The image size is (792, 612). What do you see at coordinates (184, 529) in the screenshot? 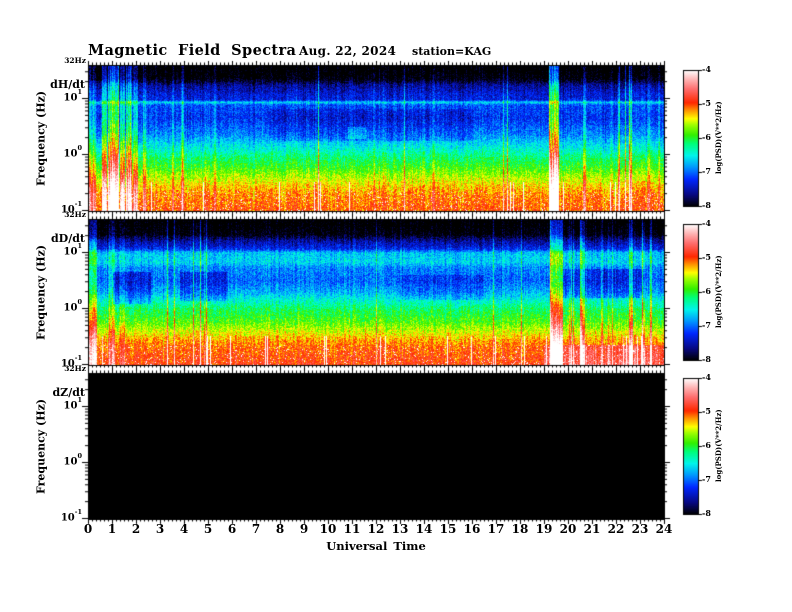
I see `x-tick-label: 4` at bounding box center [184, 529].